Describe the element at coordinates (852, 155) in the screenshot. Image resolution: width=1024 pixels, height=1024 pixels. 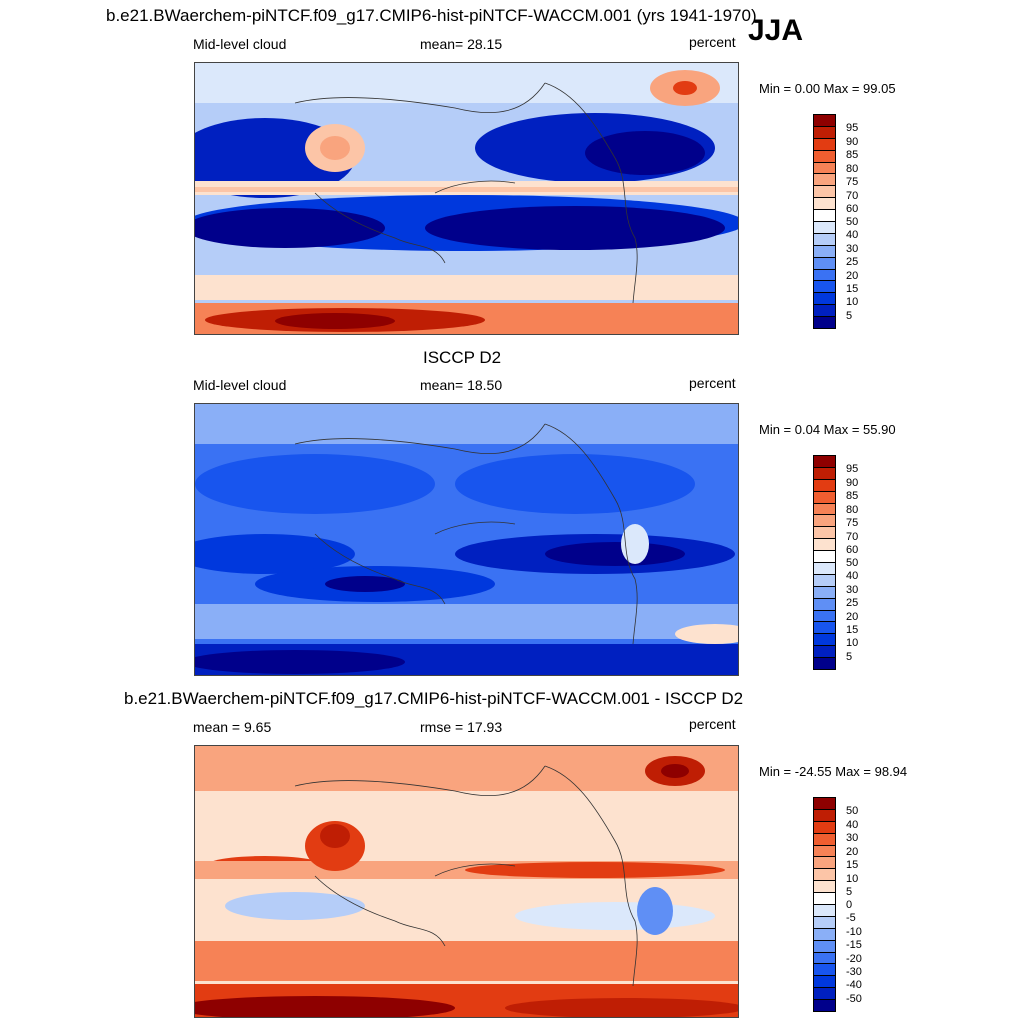
I see `panel1-tick: 85` at that location.